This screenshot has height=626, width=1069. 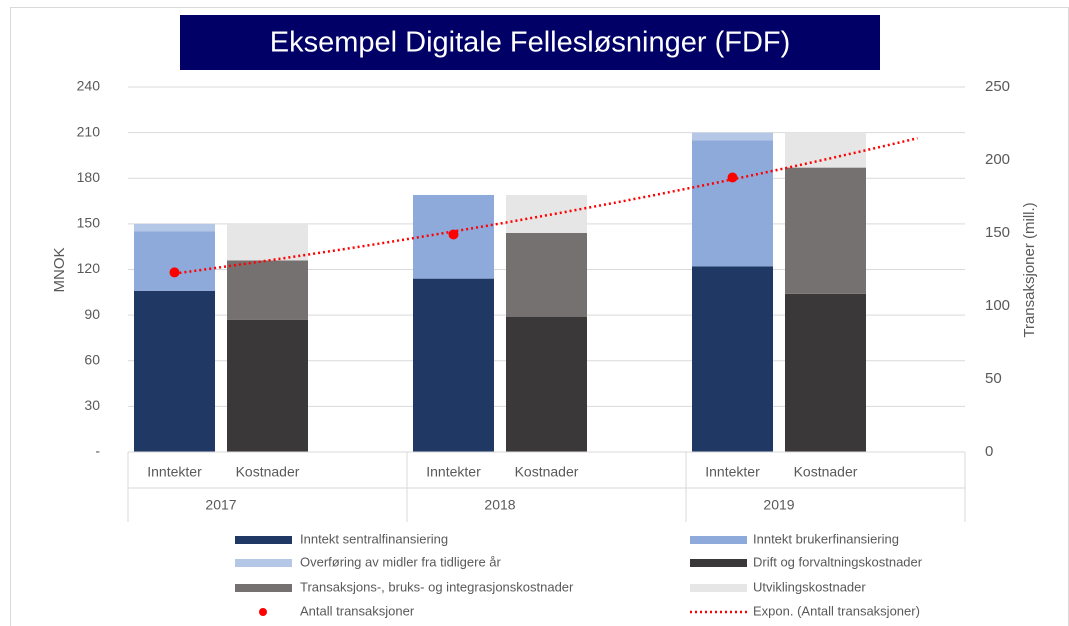 What do you see at coordinates (826, 538) in the screenshot?
I see `legend-label: Inntekt brukerfinansiering` at bounding box center [826, 538].